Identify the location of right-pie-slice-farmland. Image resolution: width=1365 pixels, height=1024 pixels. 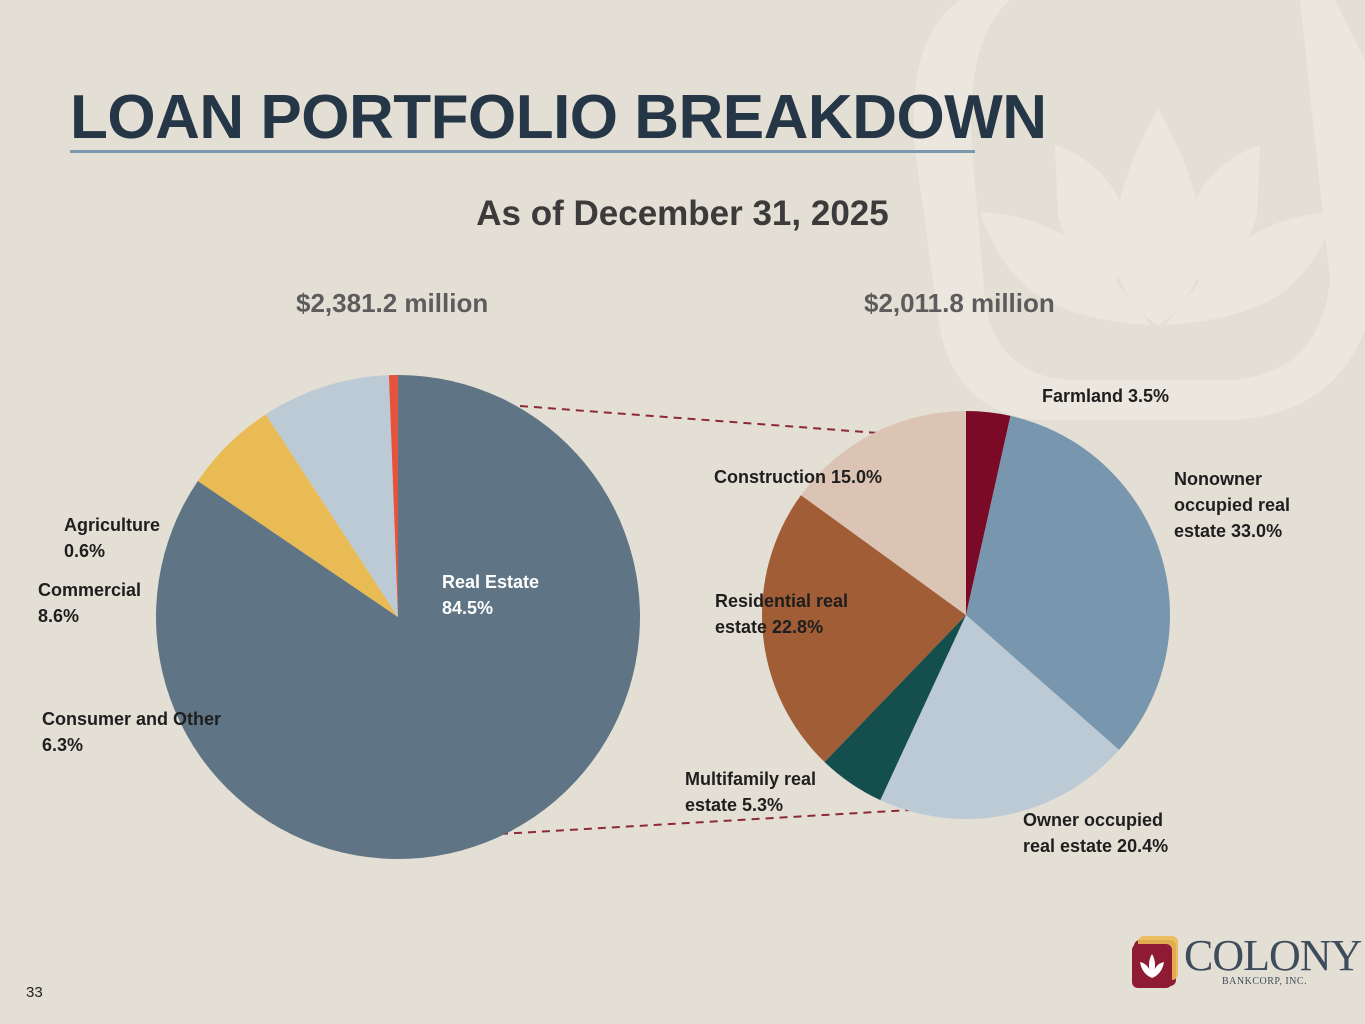
(988, 513).